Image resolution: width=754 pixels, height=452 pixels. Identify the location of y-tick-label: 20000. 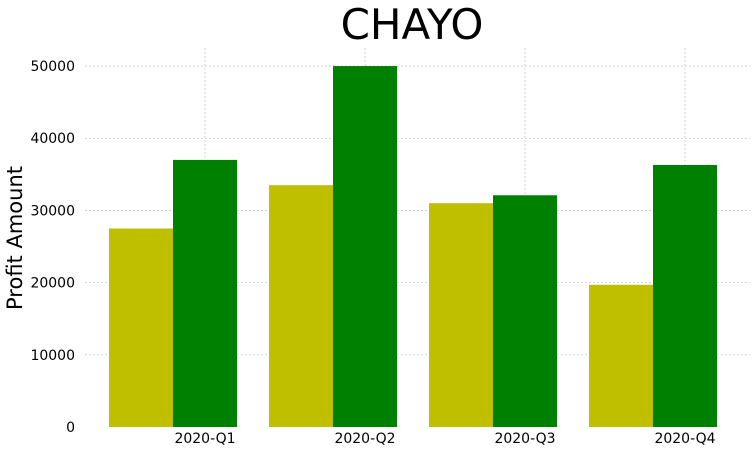
(52, 284).